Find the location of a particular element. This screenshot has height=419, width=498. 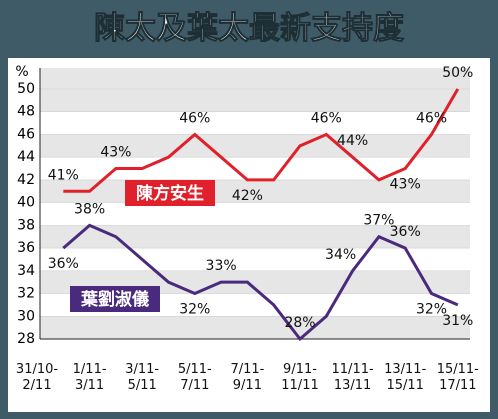

legend-label: 陳方安生 is located at coordinates (170, 193).